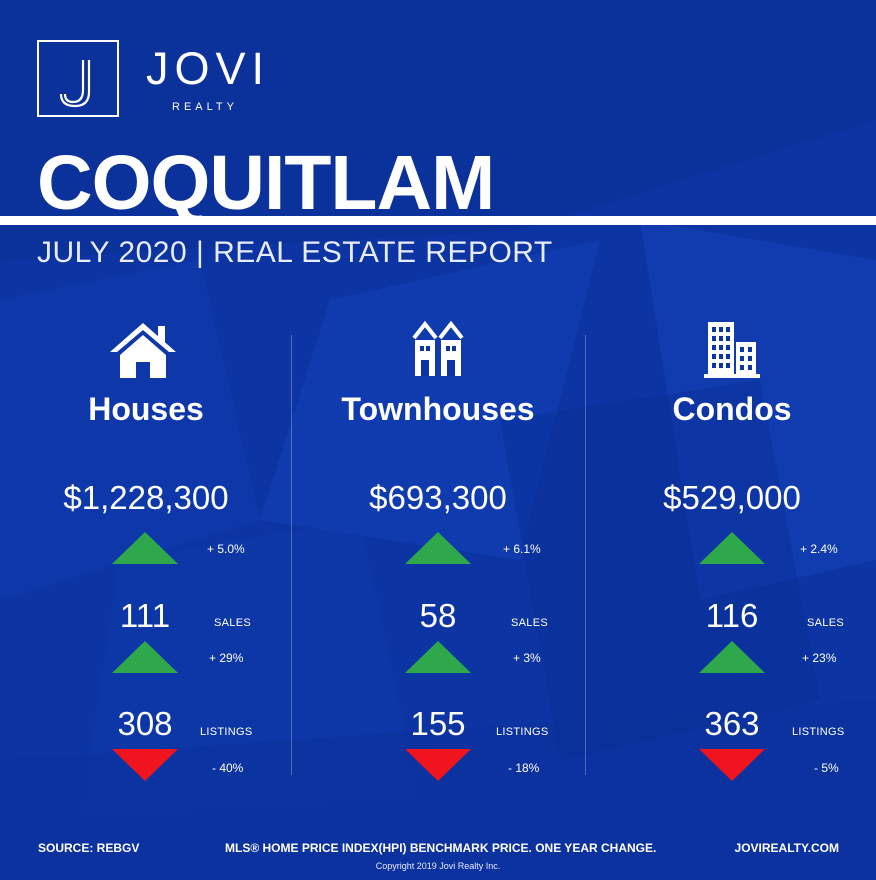 This screenshot has height=880, width=876. Describe the element at coordinates (295, 252) in the screenshot. I see `report-title: JULY 2020 | REAL ESTATE REPORT` at that location.